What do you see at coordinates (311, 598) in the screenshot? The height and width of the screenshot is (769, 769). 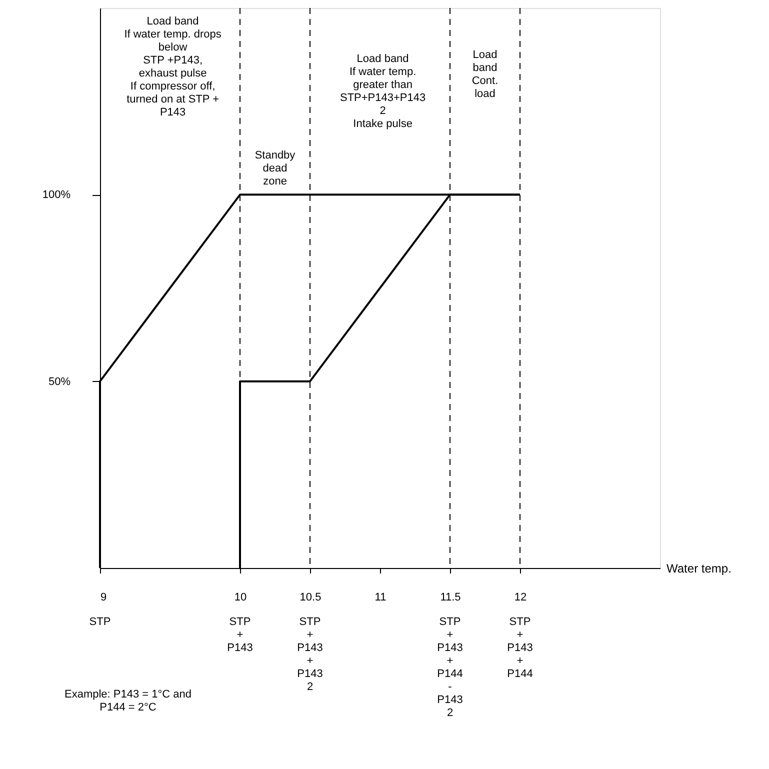 I see `x-tick-label: 10.5` at bounding box center [311, 598].